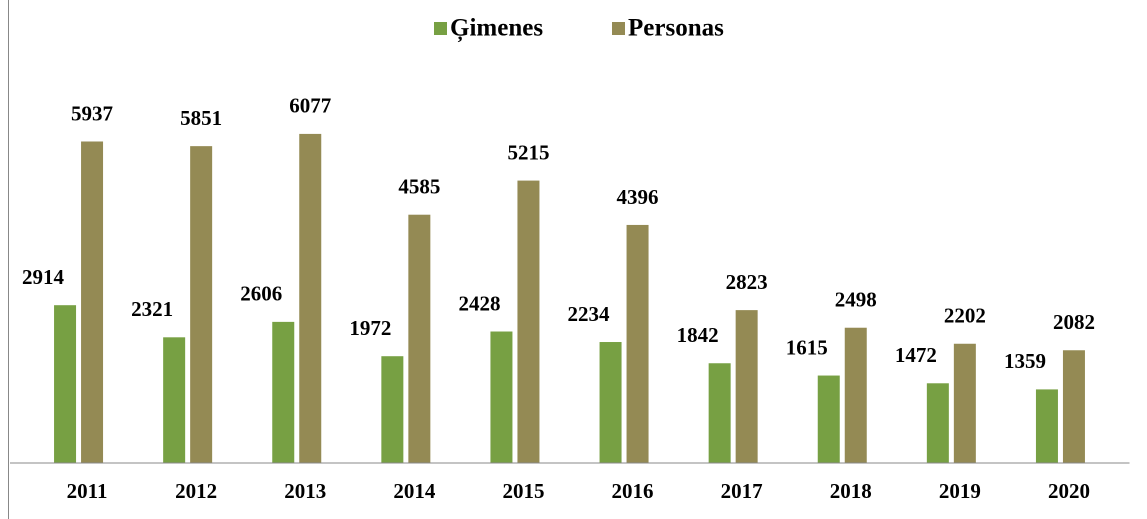  I want to click on x-tick-label: 2015, so click(523, 491).